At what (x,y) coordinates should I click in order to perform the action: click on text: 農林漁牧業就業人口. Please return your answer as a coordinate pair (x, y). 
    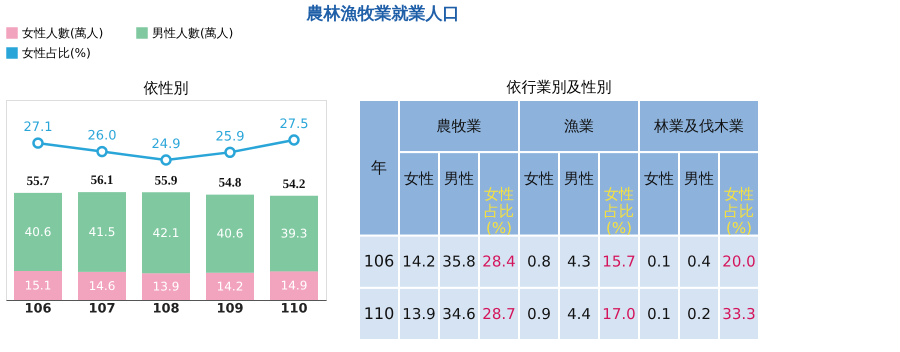
    Looking at the image, I should click on (383, 14).